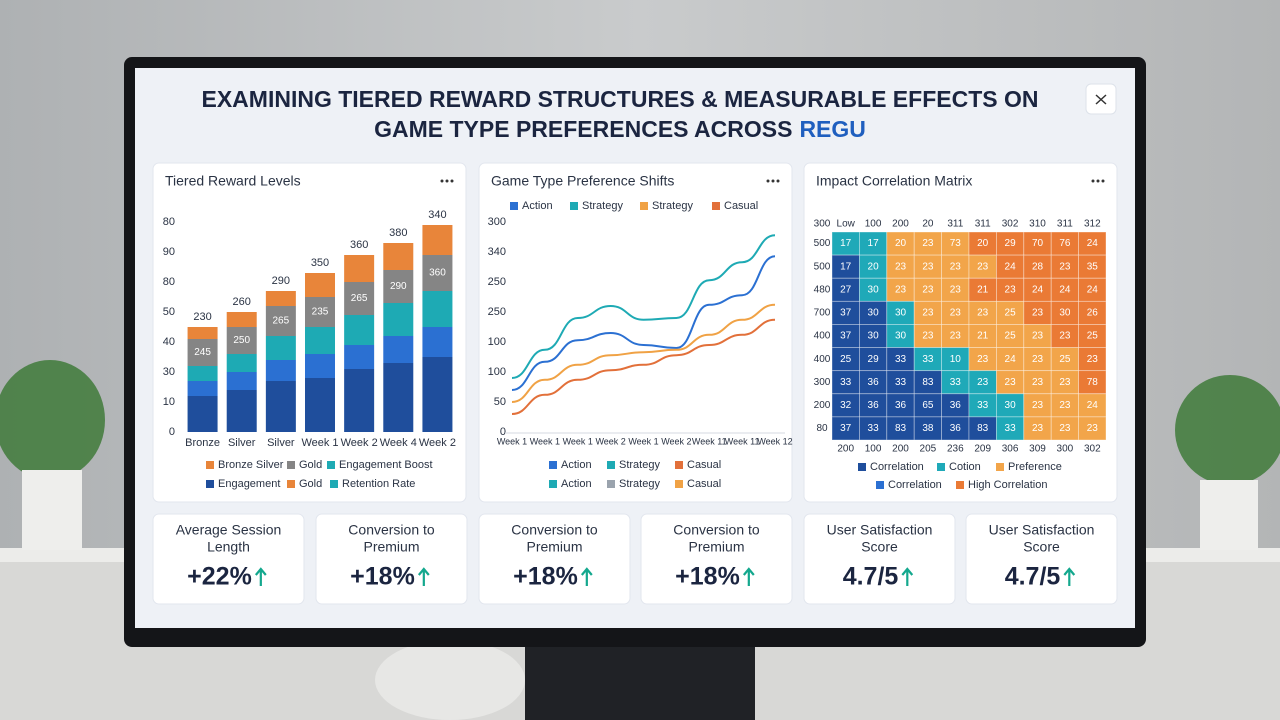 The height and width of the screenshot is (720, 1280). Describe the element at coordinates (871, 577) in the screenshot. I see `kpi-value: 4.7/5` at that location.